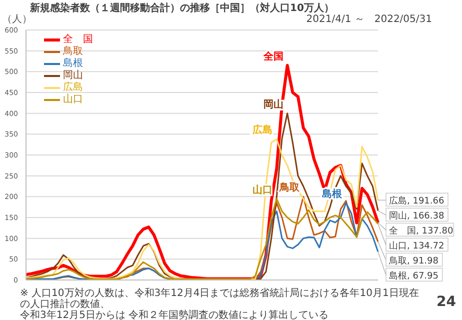  Describe the element at coordinates (73, 76) in the screenshot. I see `legend-label: 岡山` at that location.